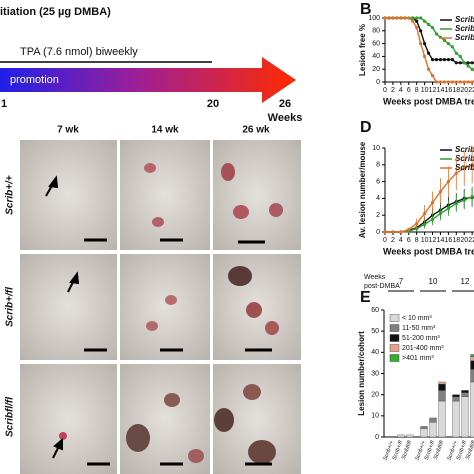 Image resolution: width=474 pixels, height=474 pixels. I want to click on legend-label: Scrib+/fl, so click(464, 28).